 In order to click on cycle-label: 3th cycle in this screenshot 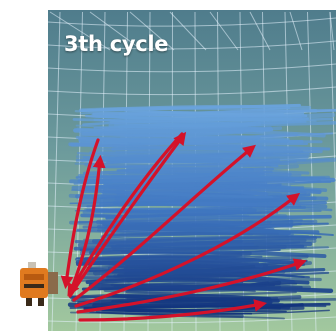, I will do `click(116, 44)`.